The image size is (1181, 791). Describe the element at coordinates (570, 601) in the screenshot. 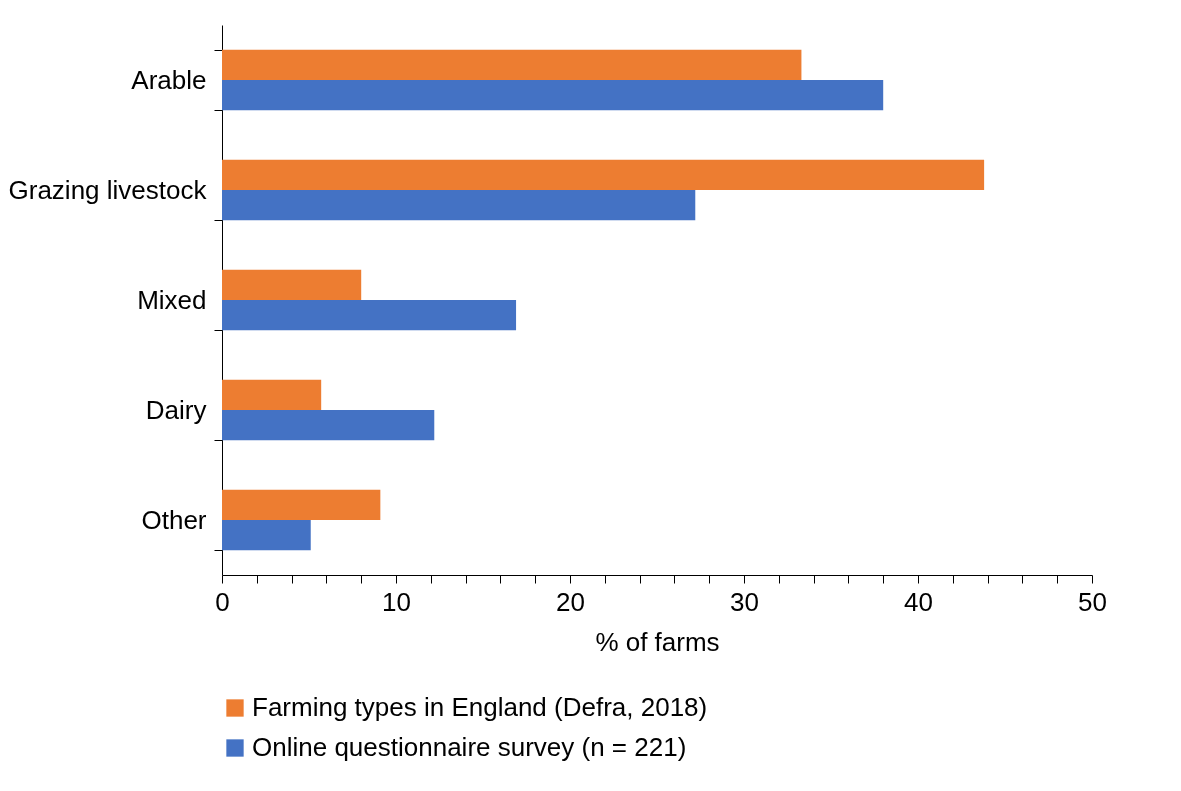

I see `x-tick-label: 20` at that location.